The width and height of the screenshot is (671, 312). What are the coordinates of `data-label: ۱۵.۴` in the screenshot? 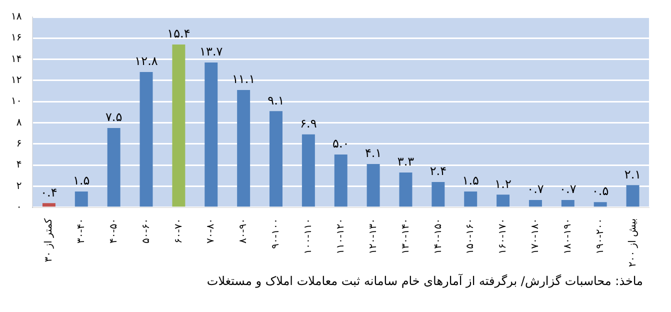 It's located at (178, 33).